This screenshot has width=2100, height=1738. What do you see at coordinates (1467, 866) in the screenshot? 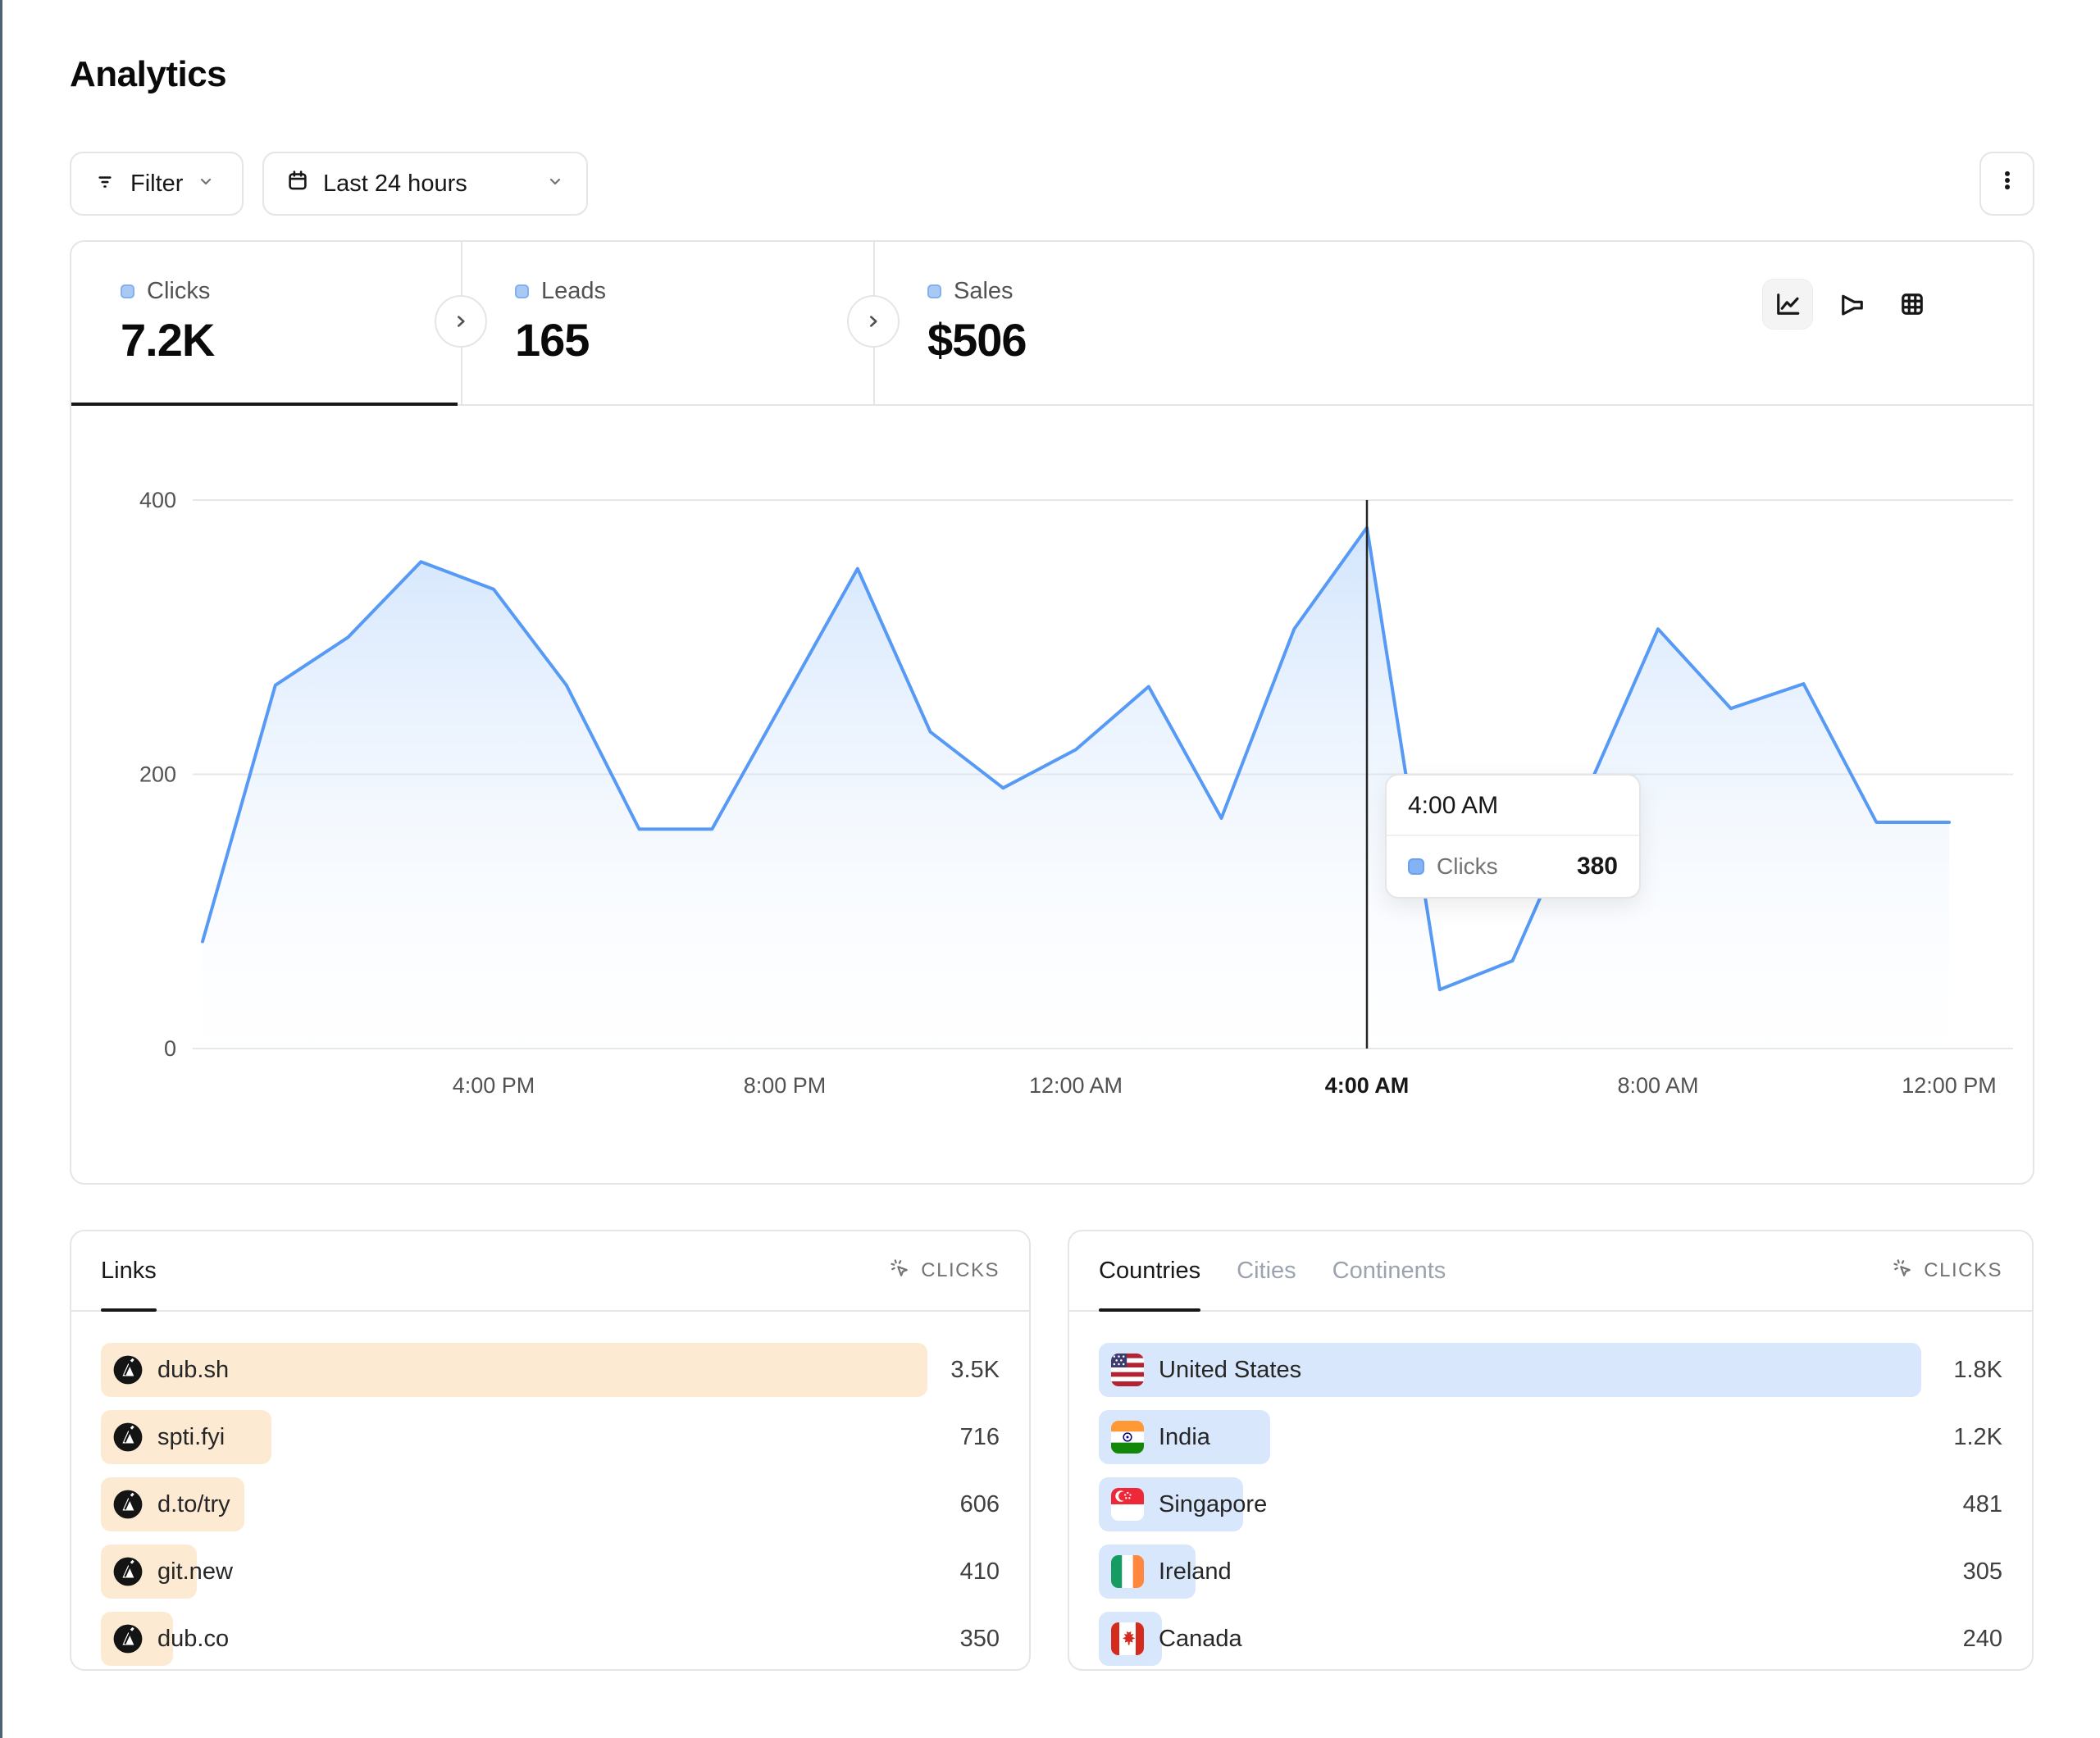
I see `tooltip-metric: Clicks` at bounding box center [1467, 866].